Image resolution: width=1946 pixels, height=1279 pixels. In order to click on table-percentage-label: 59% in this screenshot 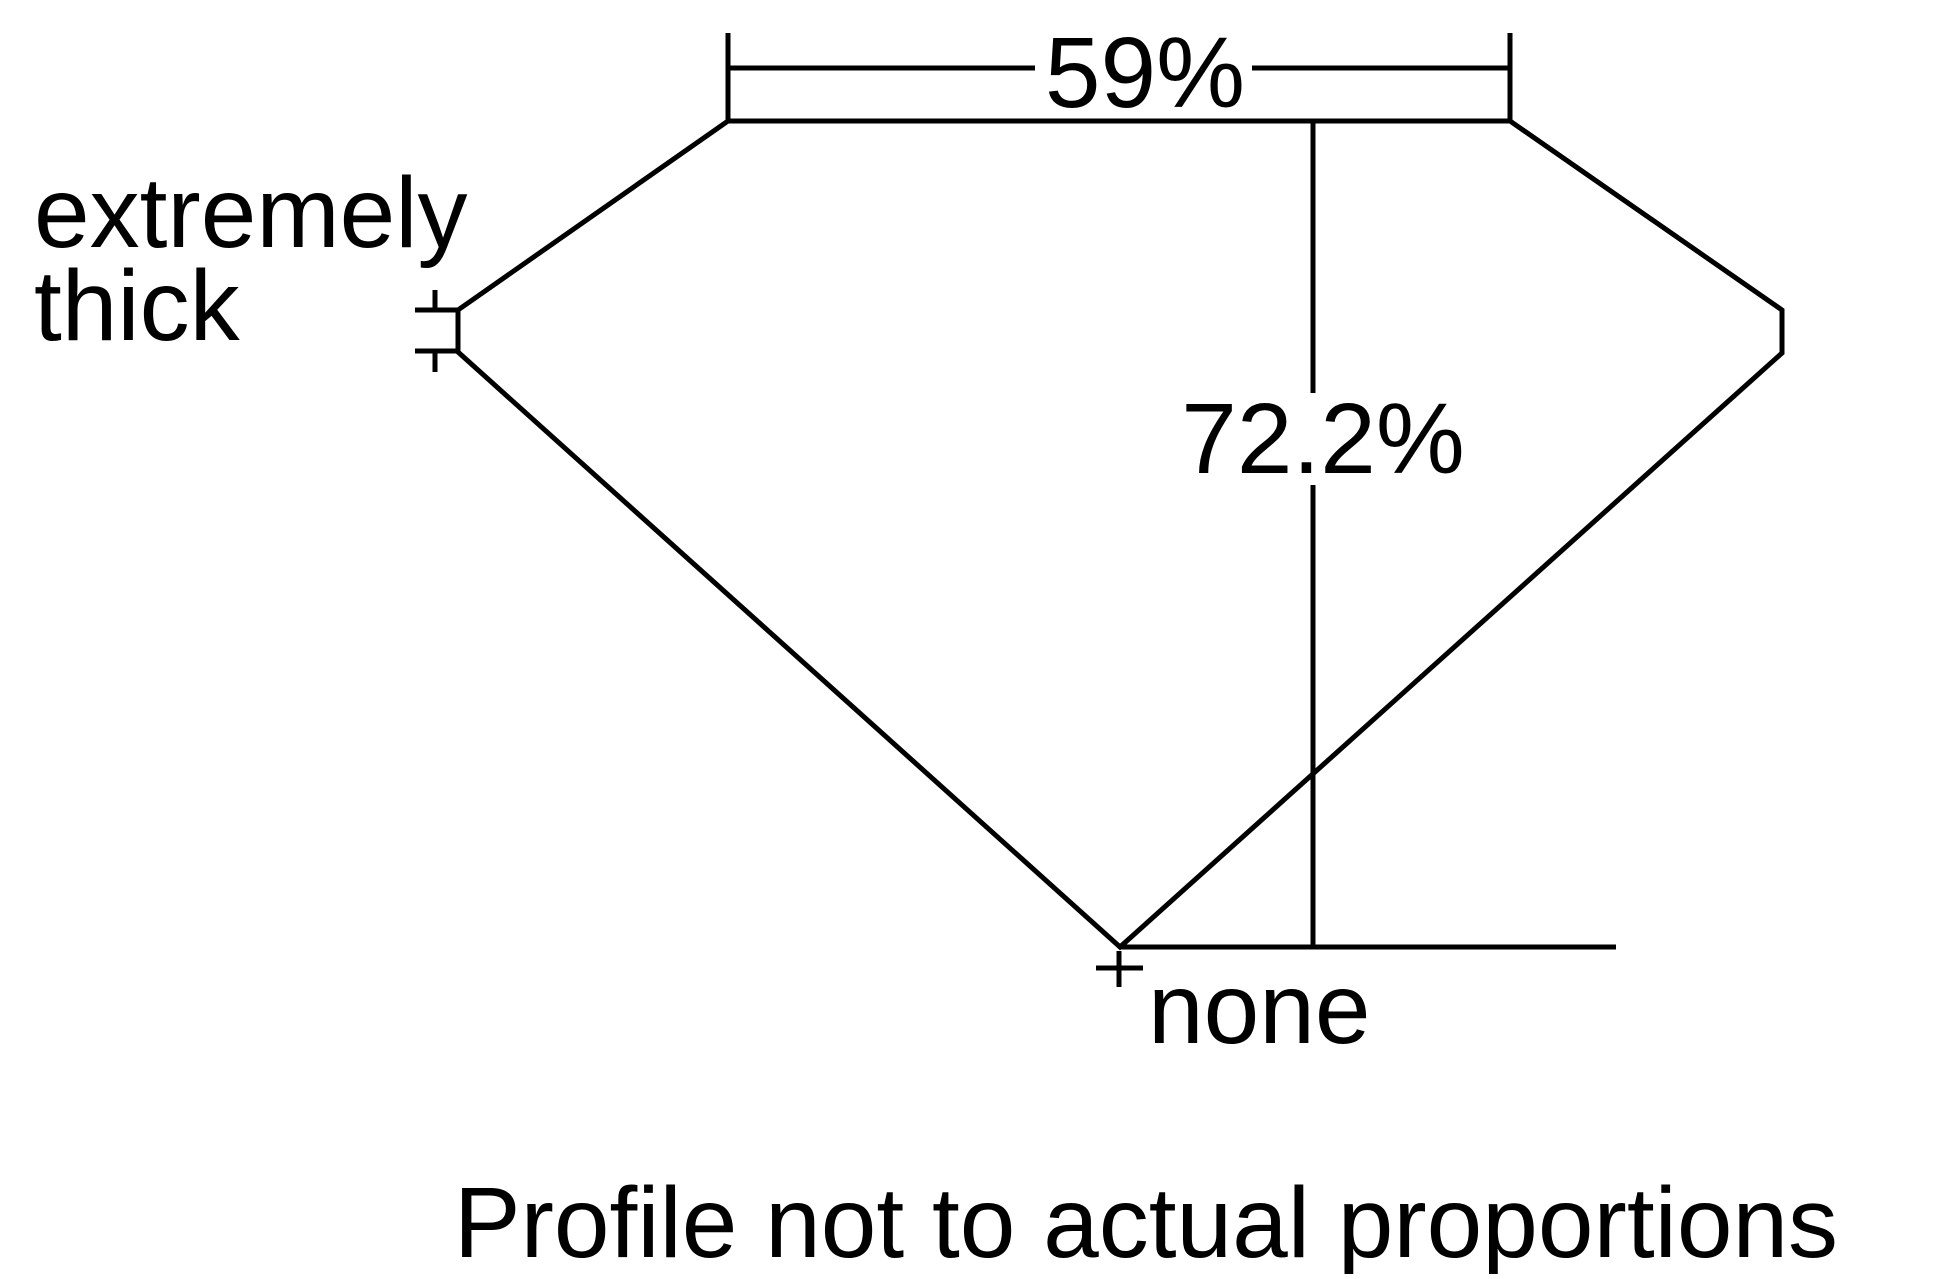, I will do `click(1145, 73)`.